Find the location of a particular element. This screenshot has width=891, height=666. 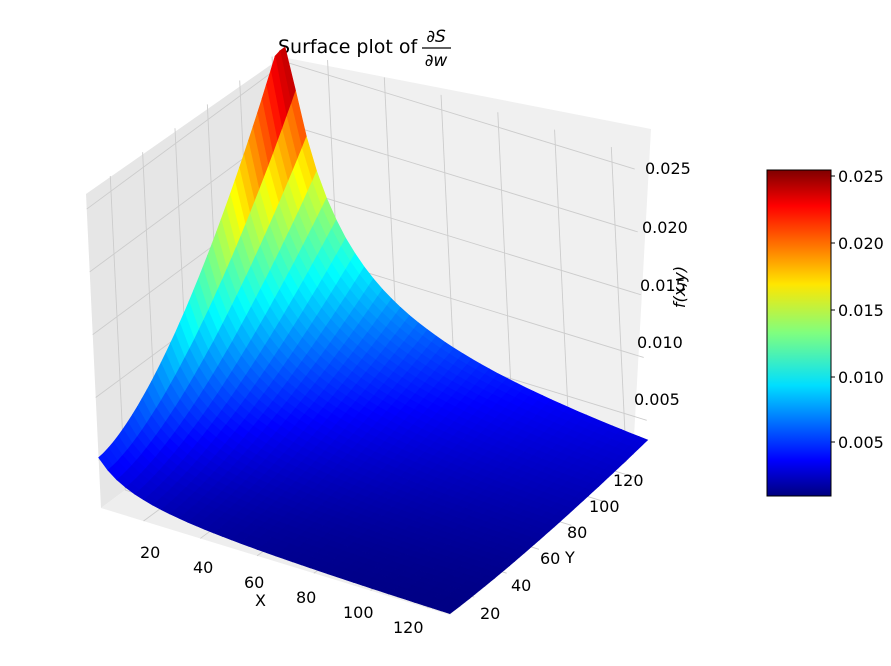

colorbar-ticks is located at coordinates (833, 309).